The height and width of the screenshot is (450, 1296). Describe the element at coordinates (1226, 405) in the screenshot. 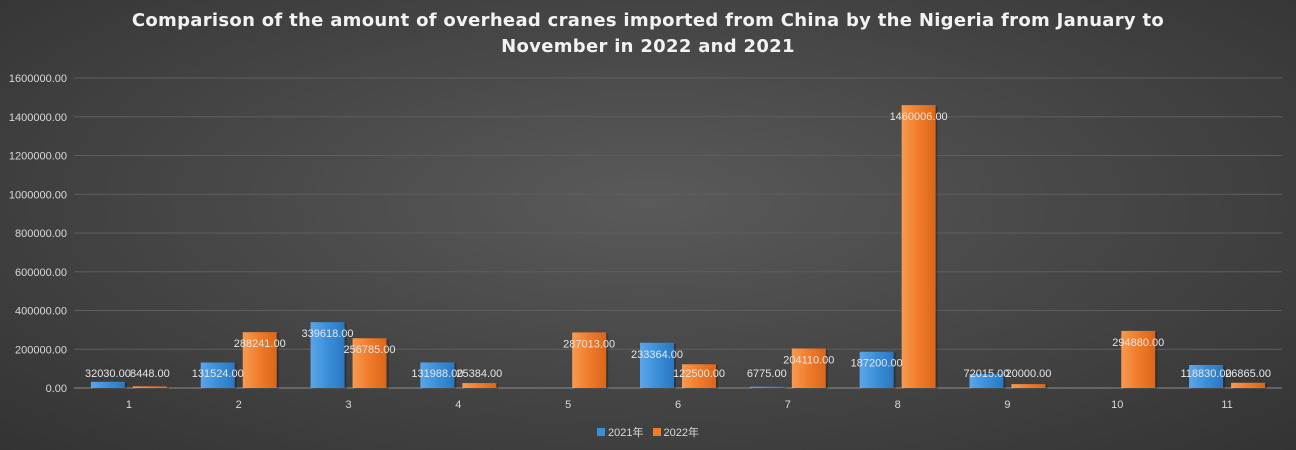

I see `x-tick-label: 11` at that location.